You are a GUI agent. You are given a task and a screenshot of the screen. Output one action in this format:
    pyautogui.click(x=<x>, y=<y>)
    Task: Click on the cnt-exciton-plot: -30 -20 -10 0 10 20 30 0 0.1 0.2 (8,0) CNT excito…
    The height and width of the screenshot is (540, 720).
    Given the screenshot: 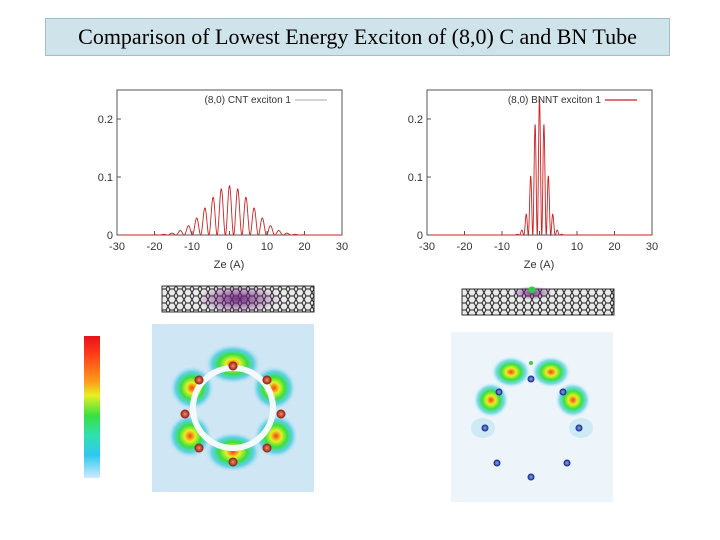 What is the action you would take?
    pyautogui.click(x=223, y=180)
    